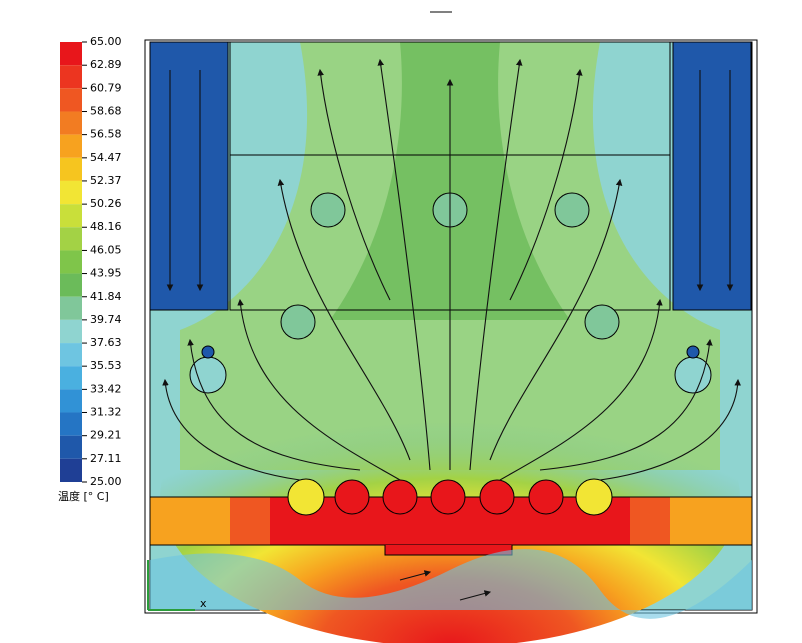 This screenshot has width=802, height=643. Describe the element at coordinates (83, 496) in the screenshot. I see `colorbar-title: 温度 [° C]` at that location.